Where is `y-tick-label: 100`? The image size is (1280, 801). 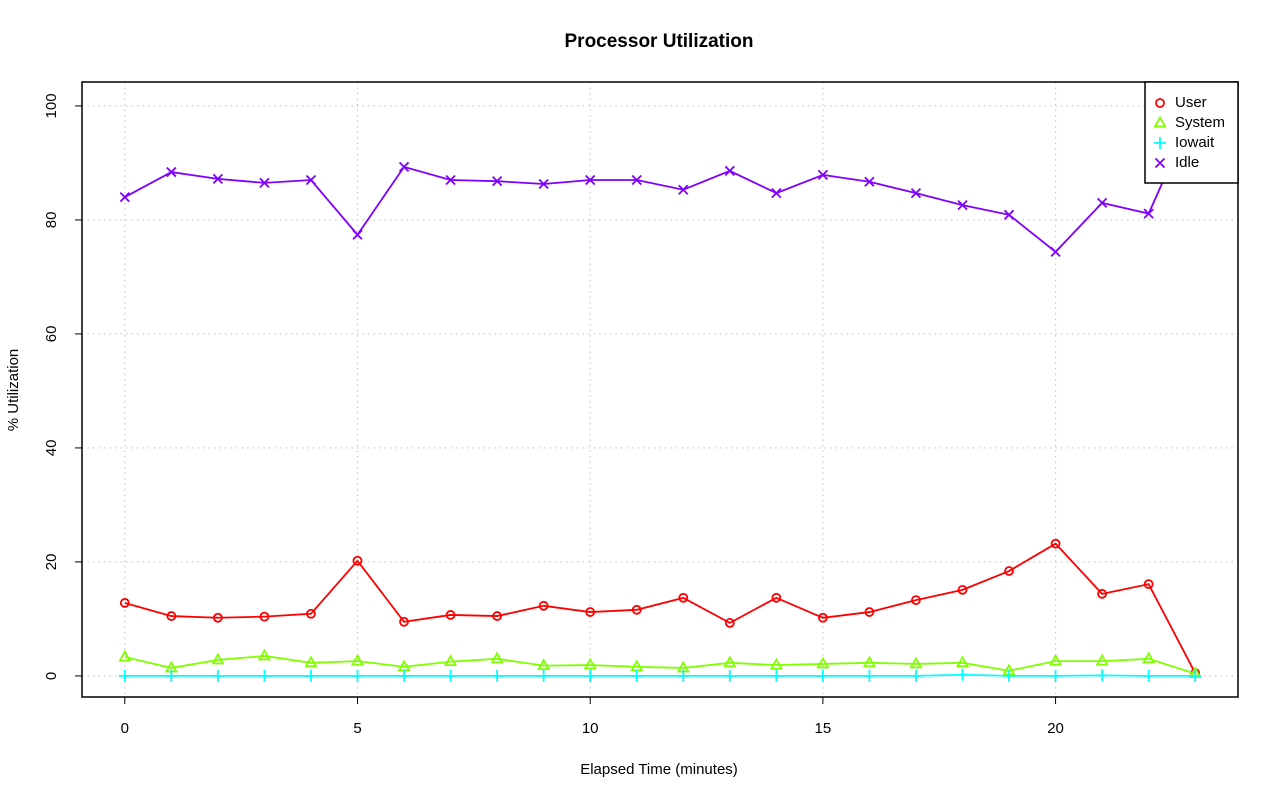
y-tick-label: 100 is located at coordinates (51, 105).